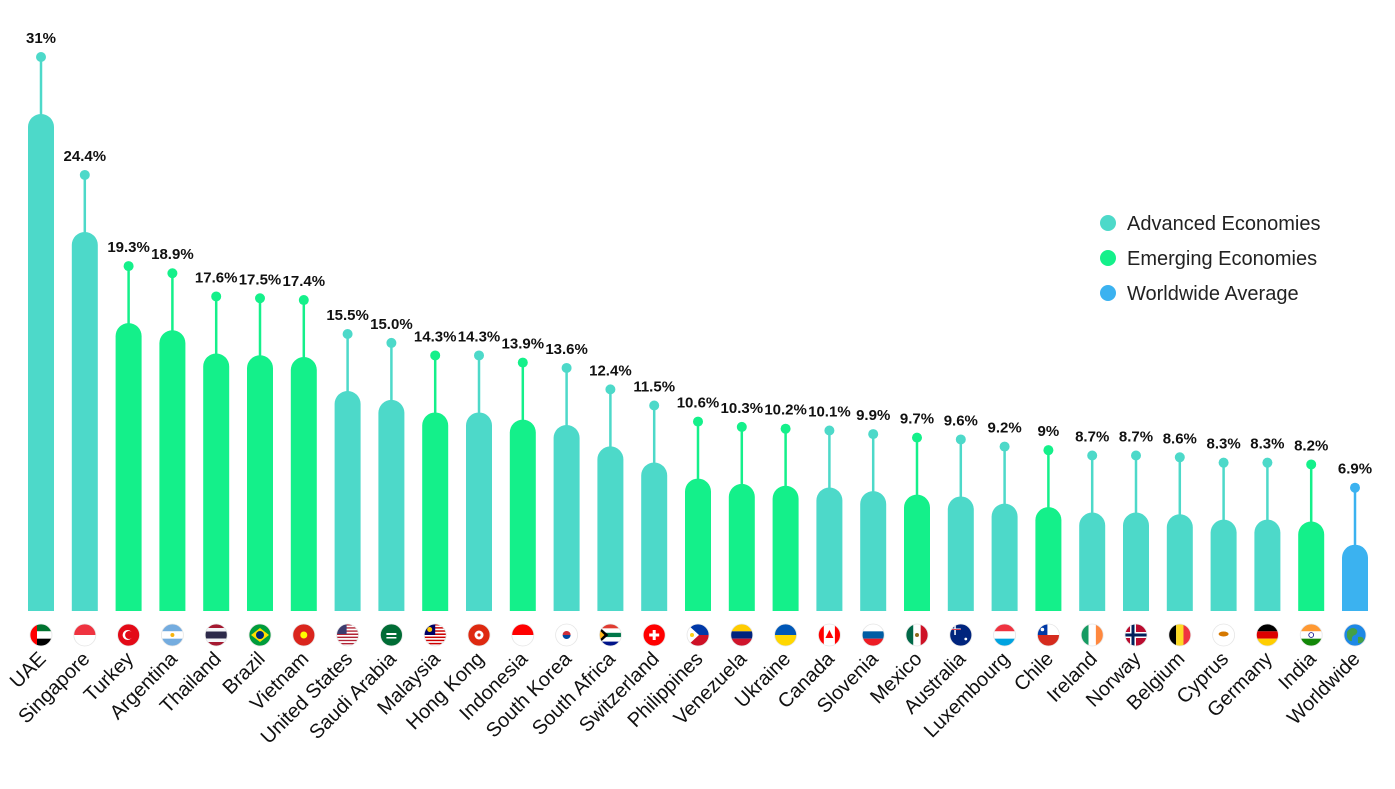  I want to click on legend-swatch-advanced, so click(1108, 223).